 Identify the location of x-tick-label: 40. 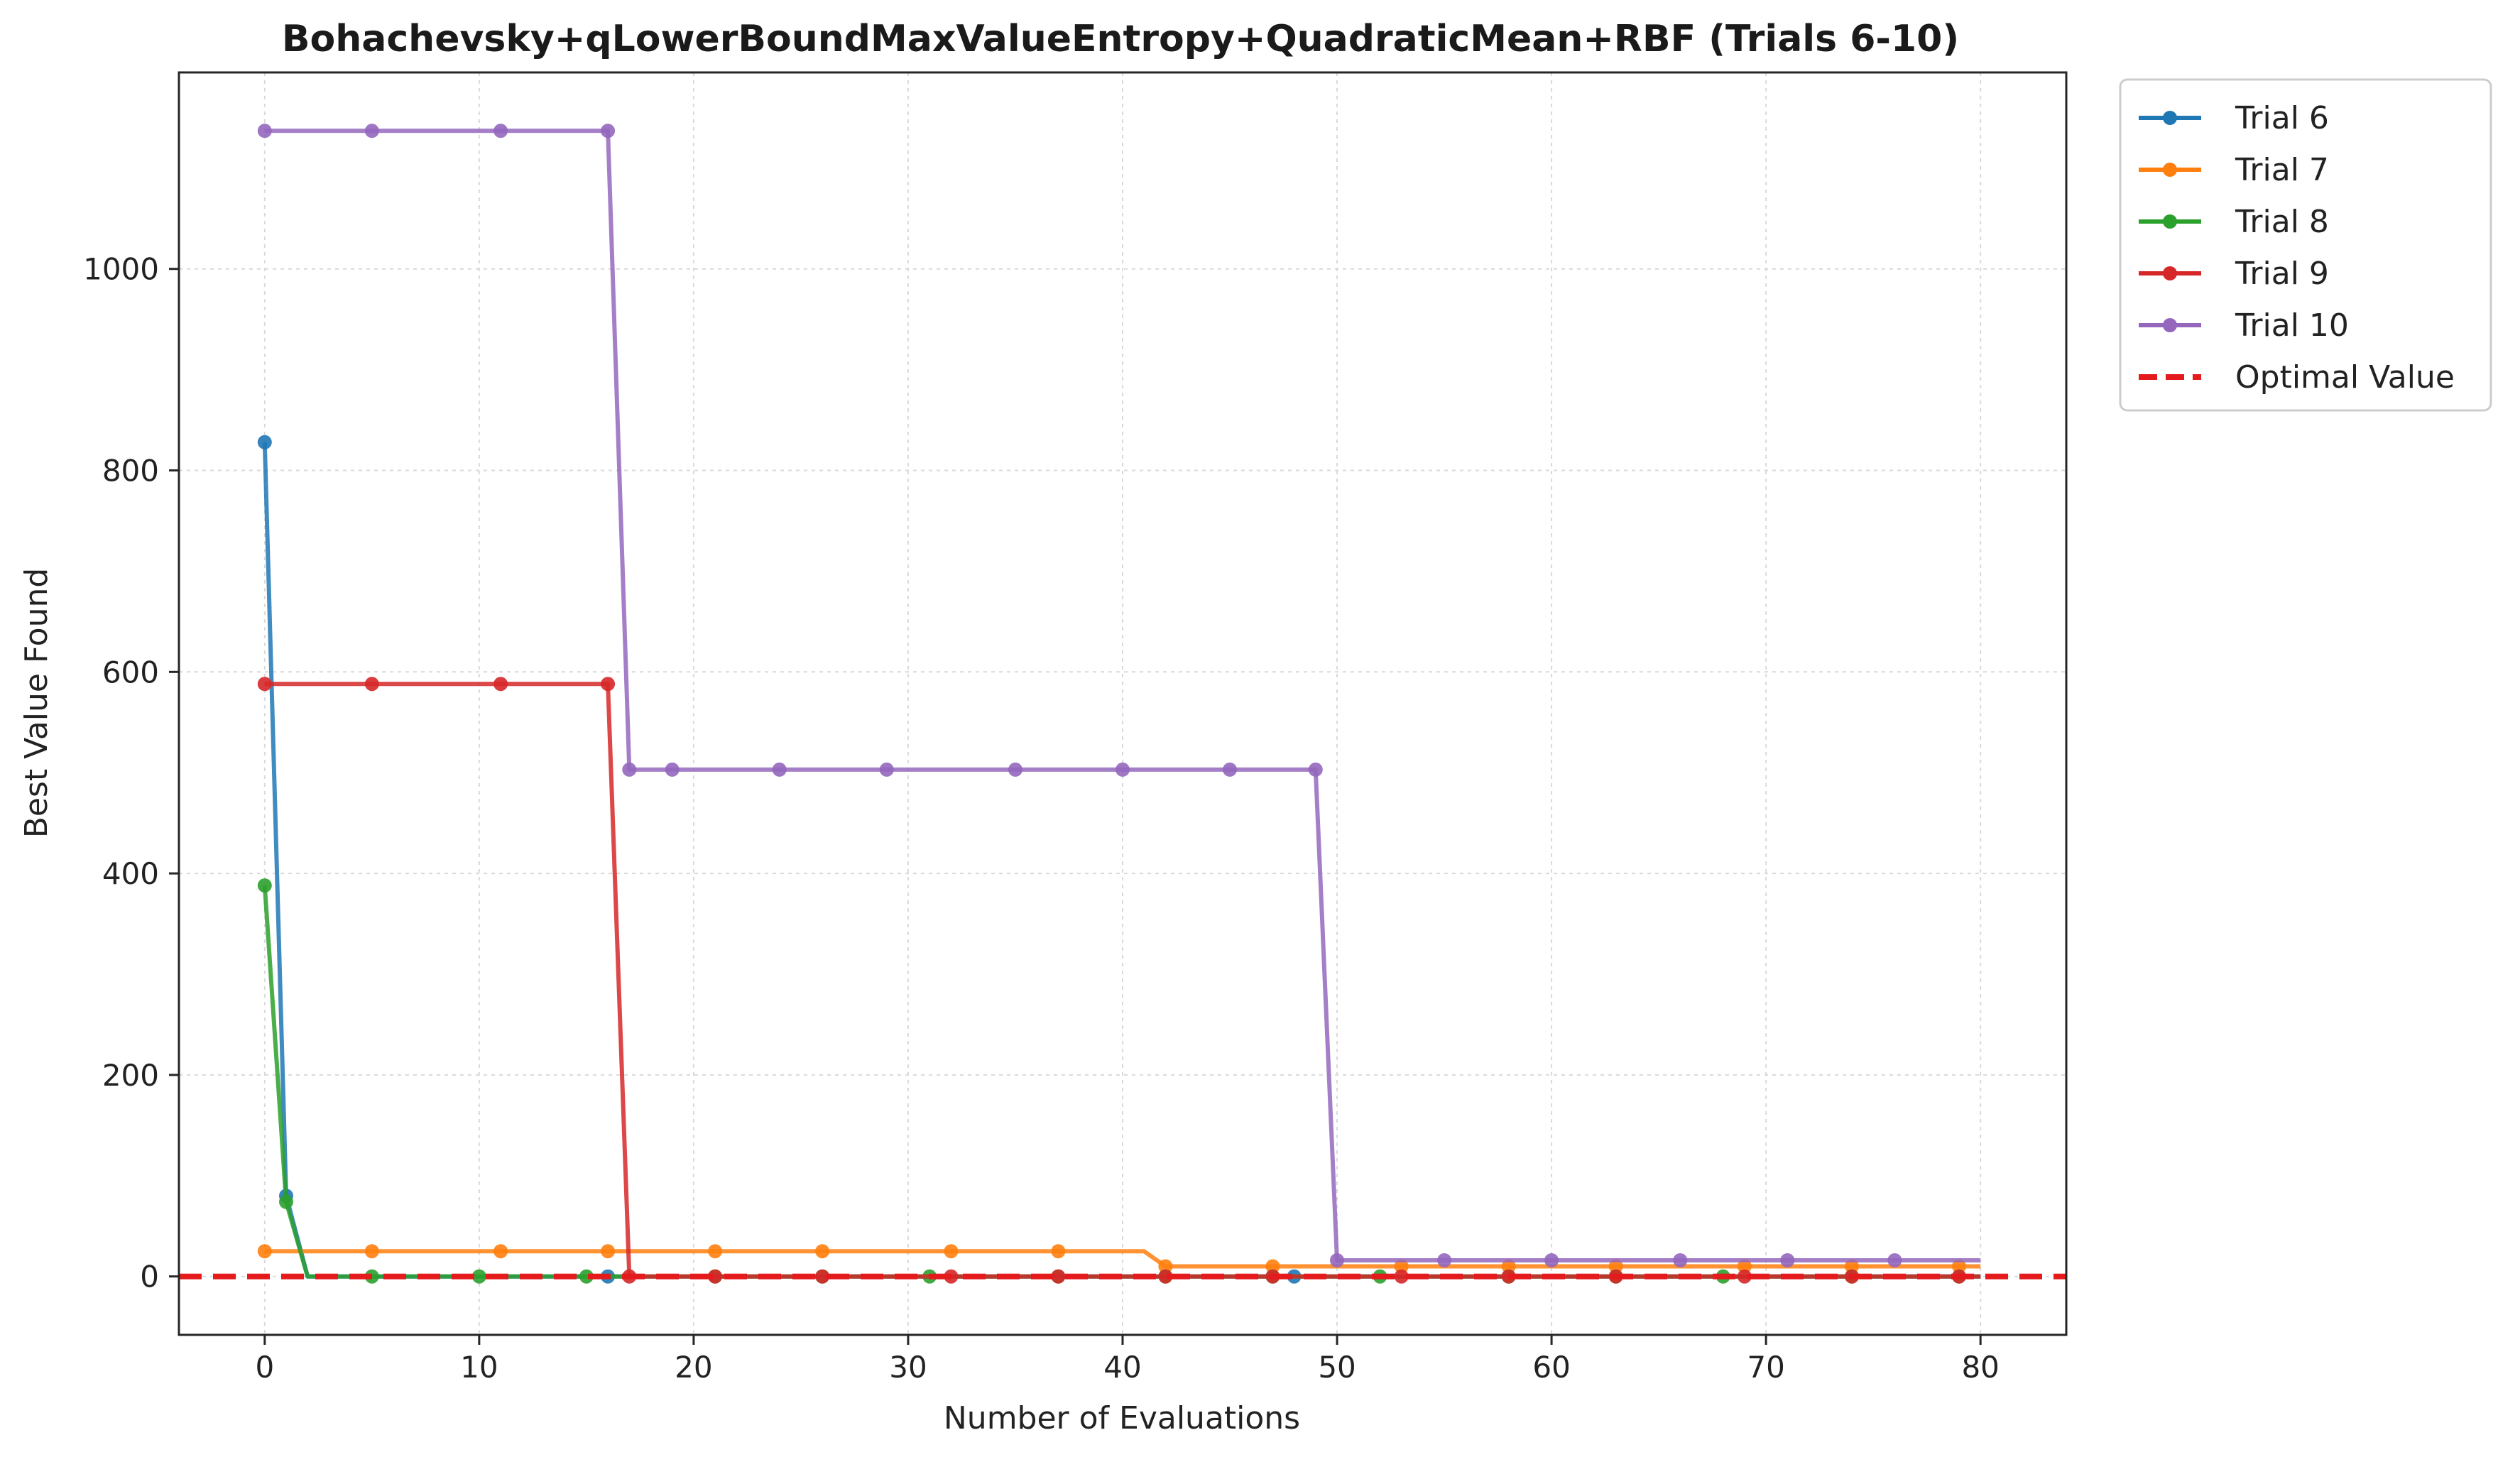
(1122, 1367).